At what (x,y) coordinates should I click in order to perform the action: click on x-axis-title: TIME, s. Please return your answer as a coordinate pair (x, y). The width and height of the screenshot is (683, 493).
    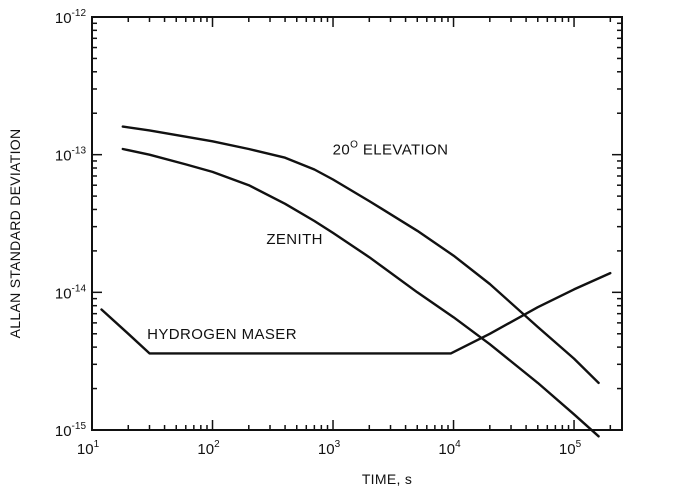
    Looking at the image, I should click on (387, 479).